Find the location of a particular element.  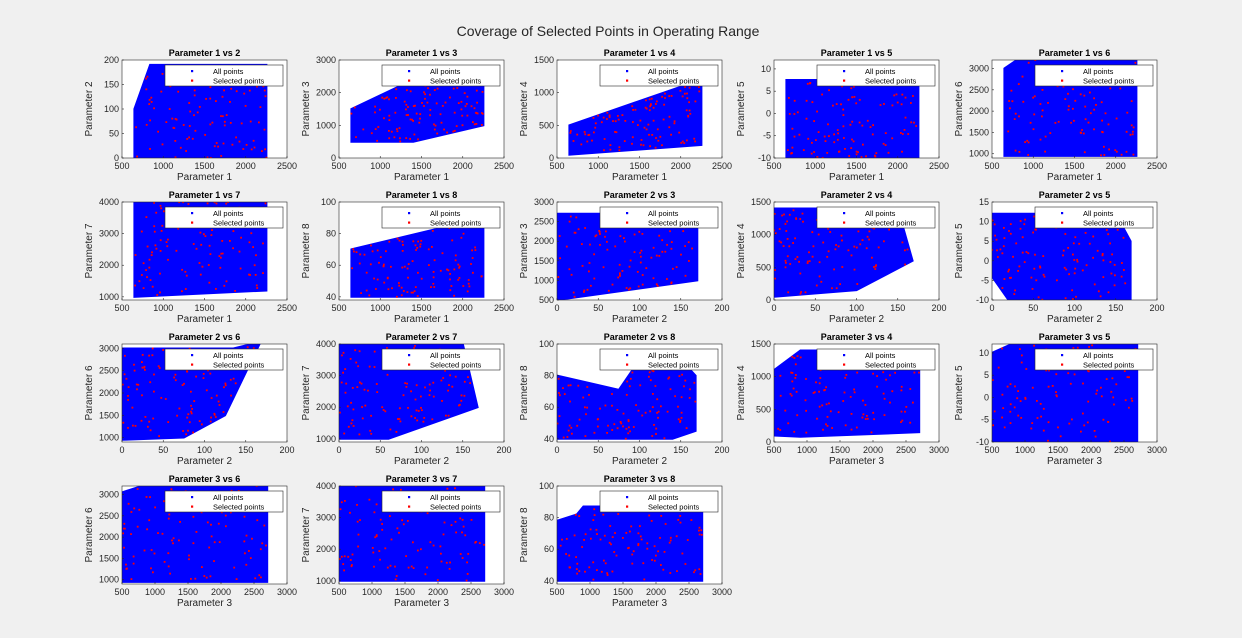

legend-marker-selected-points is located at coordinates (192, 80).